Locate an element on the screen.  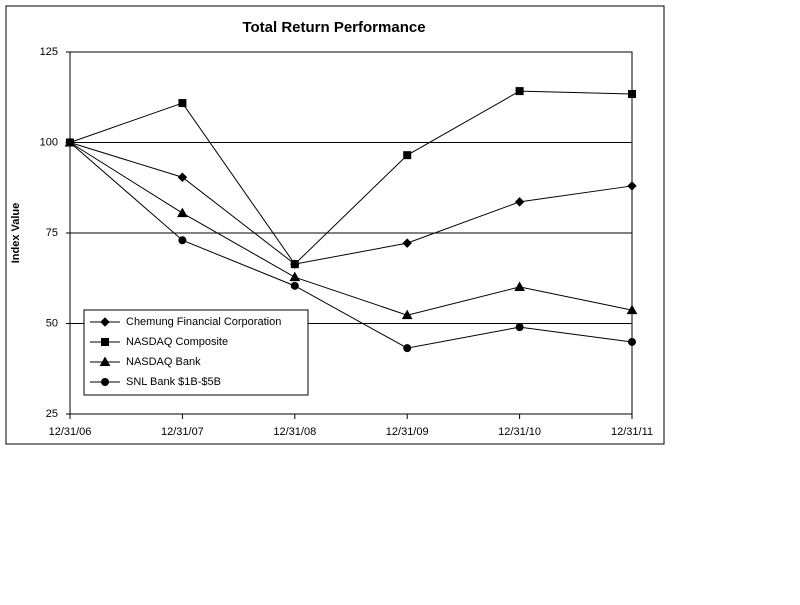
legend-label: Chemung Financial Corporation is located at coordinates (203, 322).